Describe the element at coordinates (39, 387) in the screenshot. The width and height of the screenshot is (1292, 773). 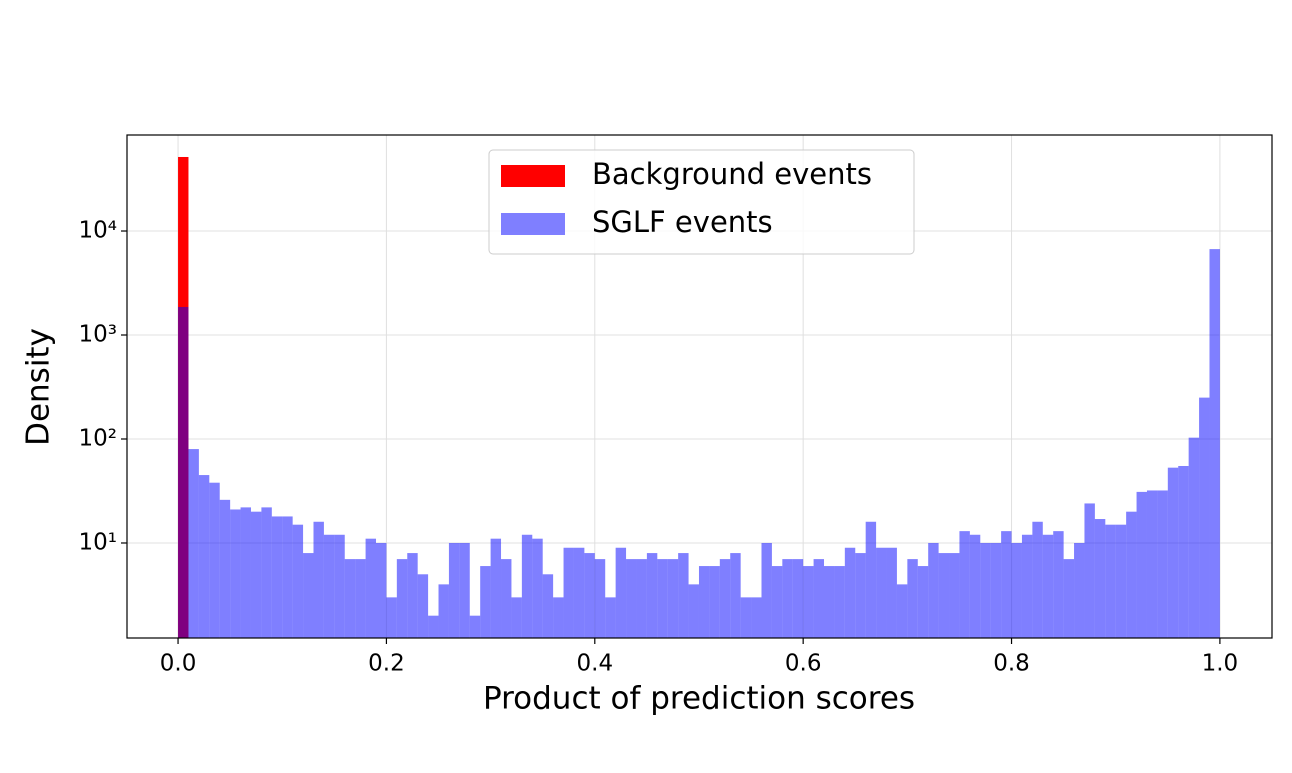
I see `y-axis-label: Density` at that location.